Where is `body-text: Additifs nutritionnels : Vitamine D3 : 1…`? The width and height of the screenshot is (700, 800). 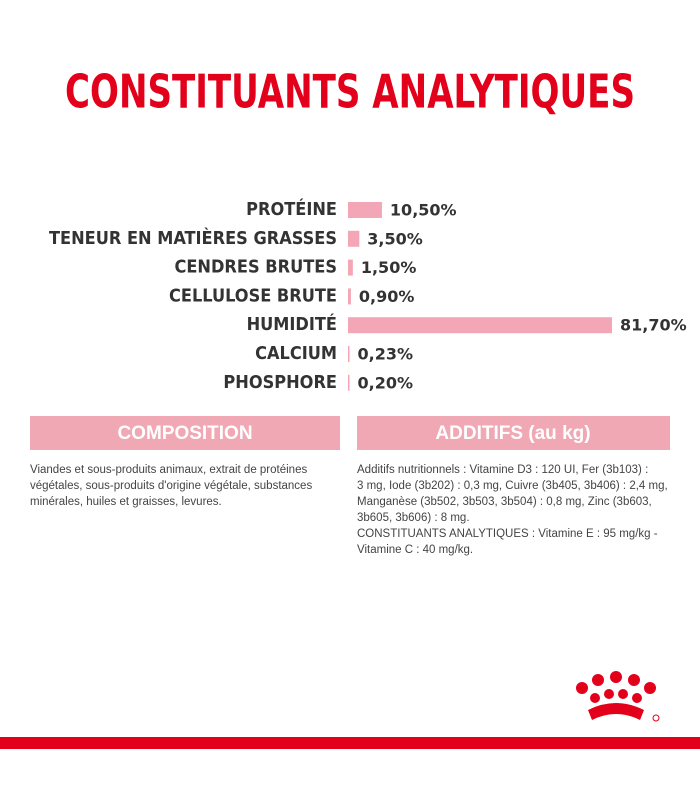 body-text: Additifs nutritionnels : Vitamine D3 : 1… is located at coordinates (502, 470).